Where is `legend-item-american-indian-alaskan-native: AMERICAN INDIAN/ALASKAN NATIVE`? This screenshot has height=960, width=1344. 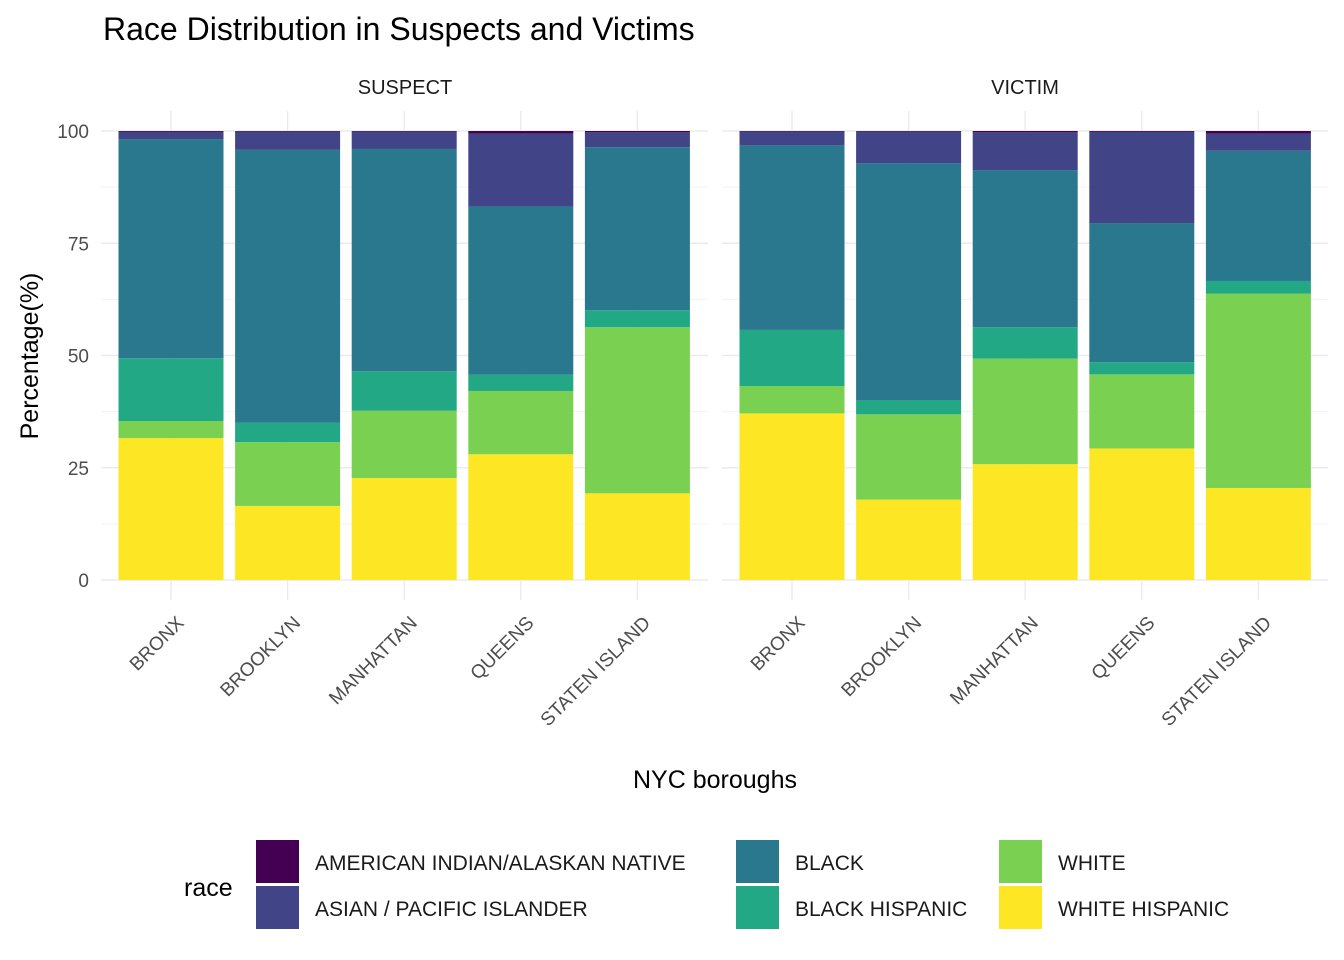
legend-item-american-indian-alaskan-native: AMERICAN INDIAN/ALASKAN NATIVE is located at coordinates (471, 861).